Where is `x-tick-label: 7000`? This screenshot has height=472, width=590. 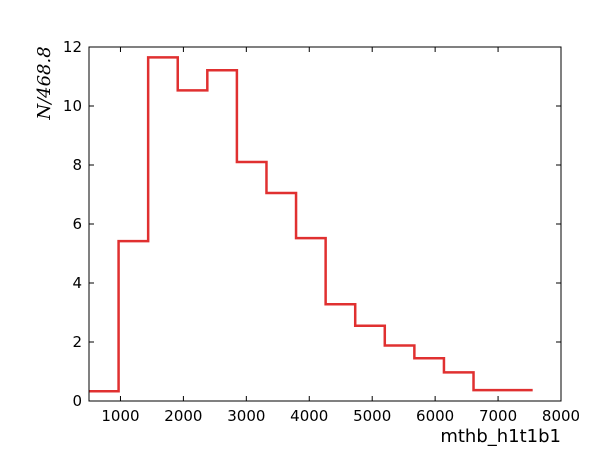 x-tick-label: 7000 is located at coordinates (498, 416).